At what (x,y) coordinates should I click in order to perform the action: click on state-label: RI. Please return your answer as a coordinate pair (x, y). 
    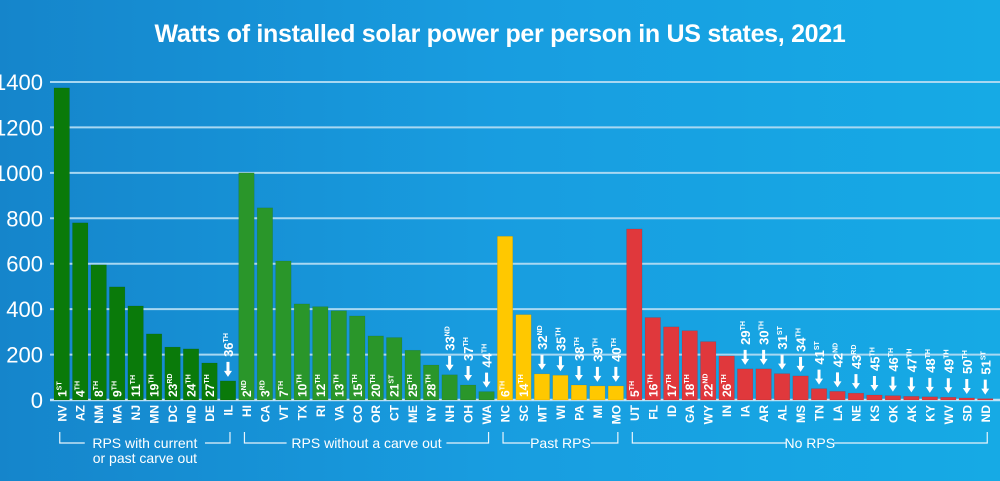
    Looking at the image, I should click on (321, 411).